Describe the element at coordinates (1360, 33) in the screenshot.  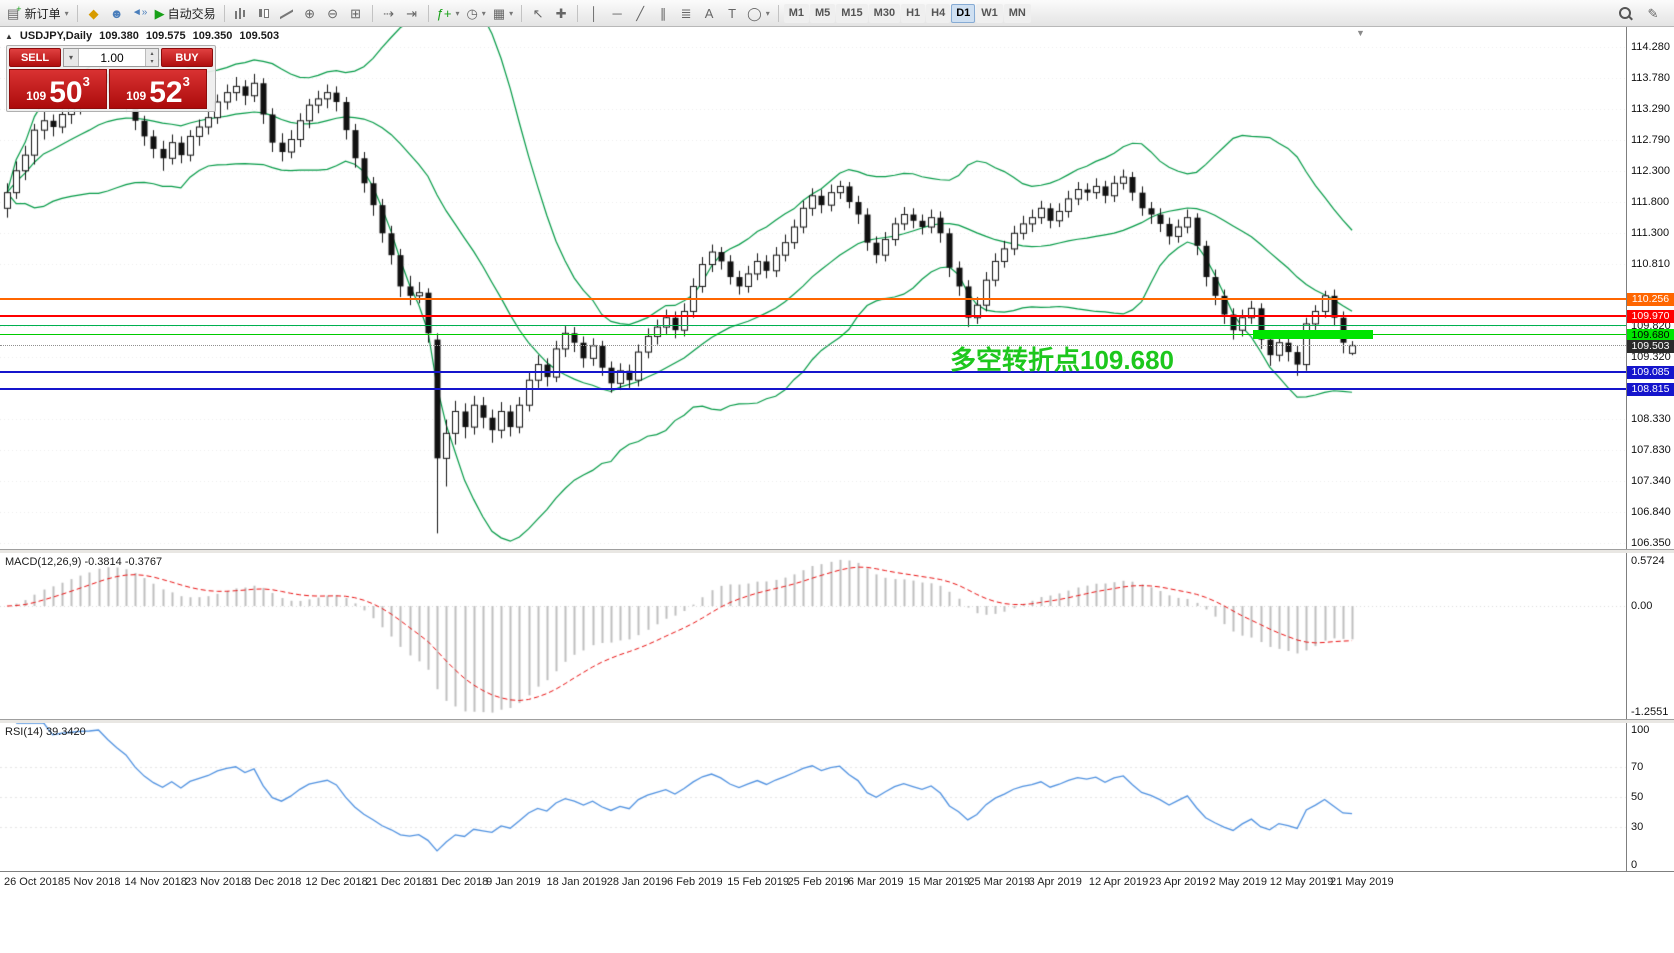
I see `chart-shift-marker: ▼` at that location.